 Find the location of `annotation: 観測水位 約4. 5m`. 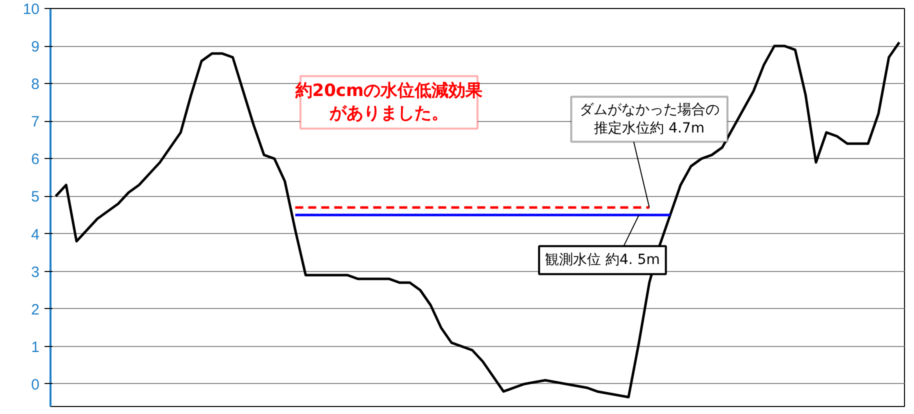

annotation: 観測水位 約4. 5m is located at coordinates (602, 260).